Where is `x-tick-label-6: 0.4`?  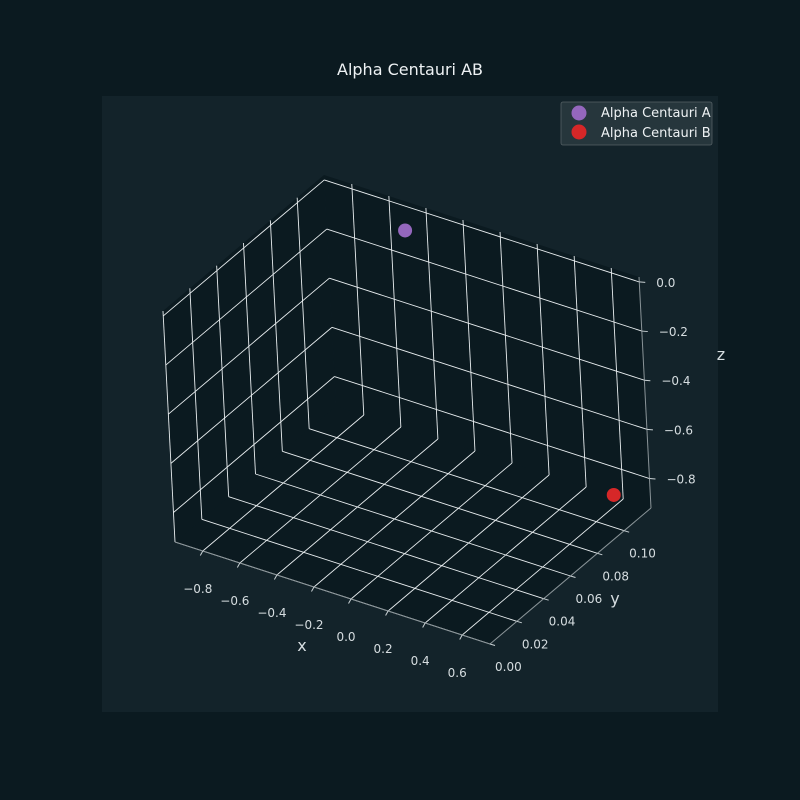 x-tick-label-6: 0.4 is located at coordinates (420, 661).